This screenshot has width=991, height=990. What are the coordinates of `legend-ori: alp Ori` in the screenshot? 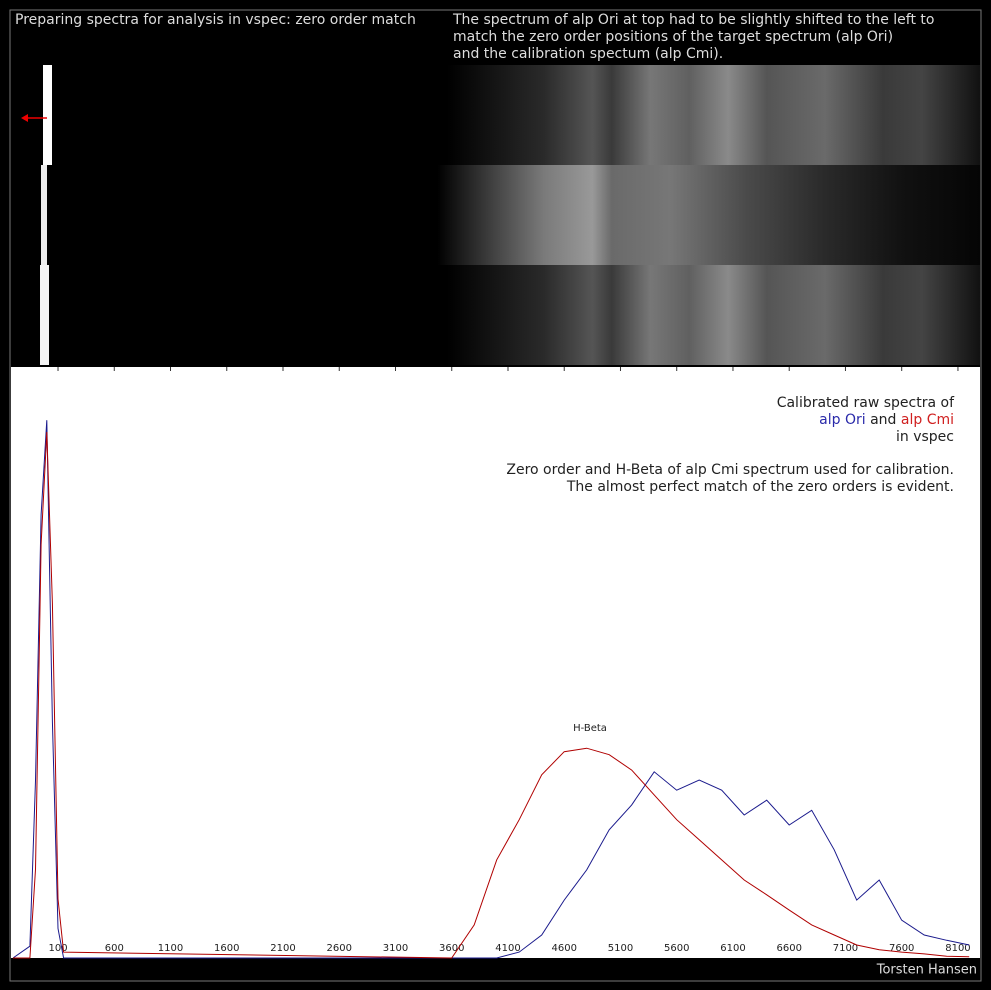 It's located at (842, 420).